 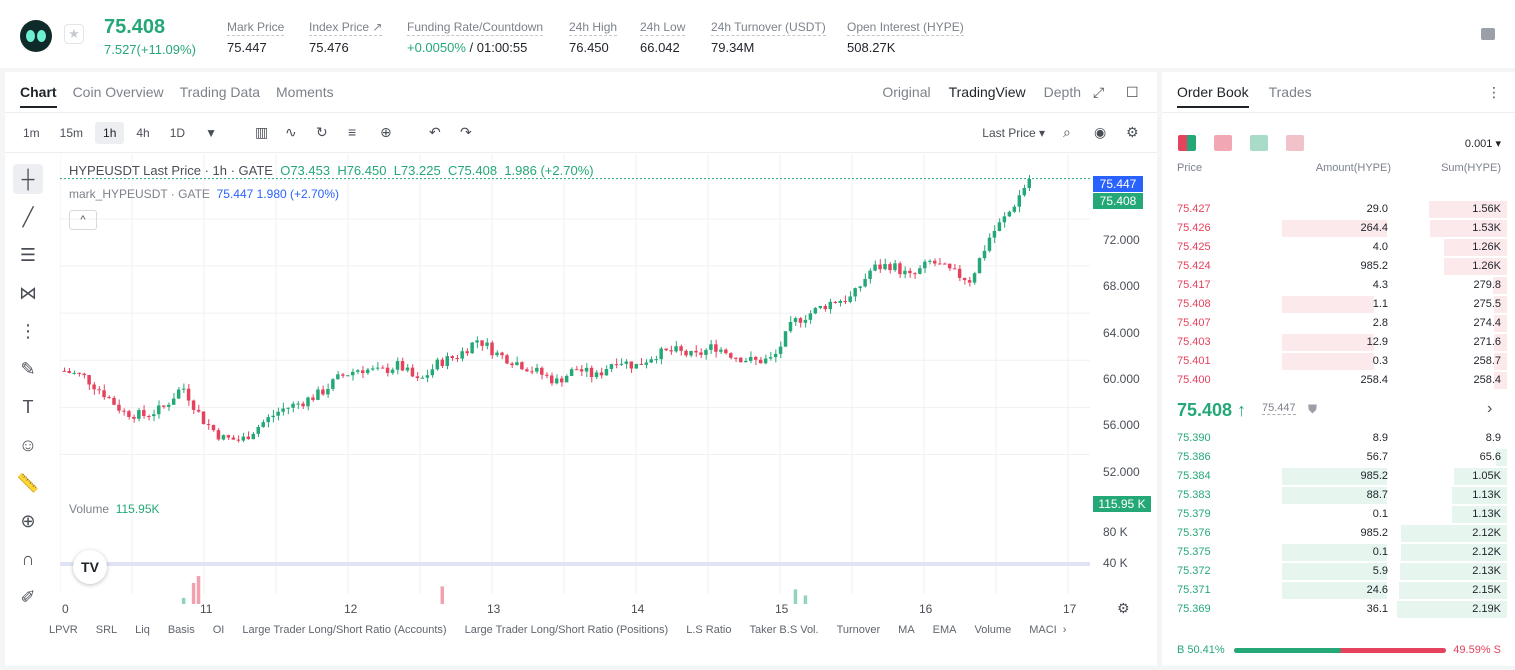 I want to click on timeframe-dropdown-icon: ▼, so click(x=211, y=133).